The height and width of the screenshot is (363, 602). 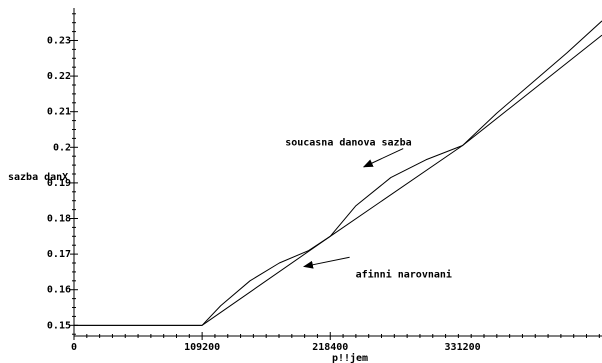 I want to click on annotation-label-2: afinni narovnani, so click(x=404, y=274).